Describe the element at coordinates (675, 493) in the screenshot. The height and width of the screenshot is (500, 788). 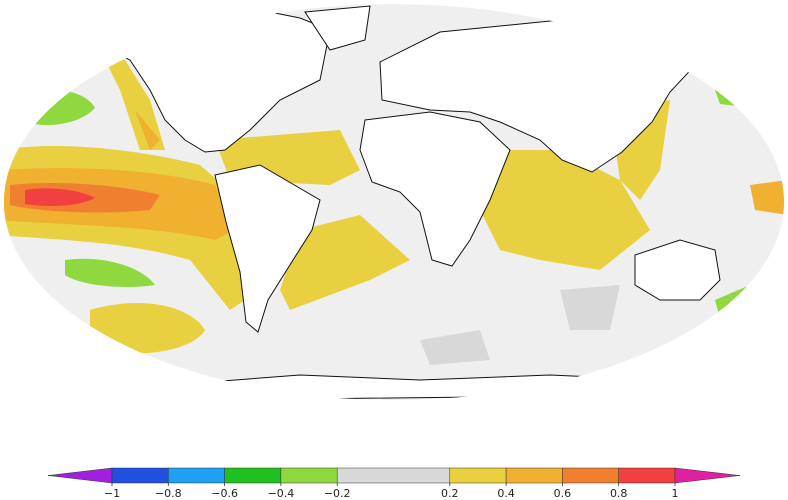
I see `colorbar-tick-label: 1` at that location.